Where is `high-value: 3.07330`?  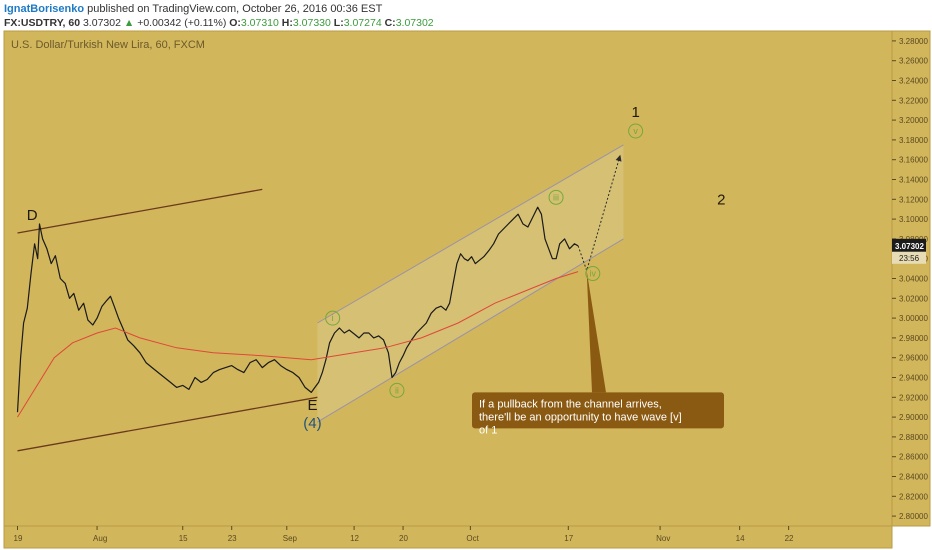 high-value: 3.07330 is located at coordinates (311, 23).